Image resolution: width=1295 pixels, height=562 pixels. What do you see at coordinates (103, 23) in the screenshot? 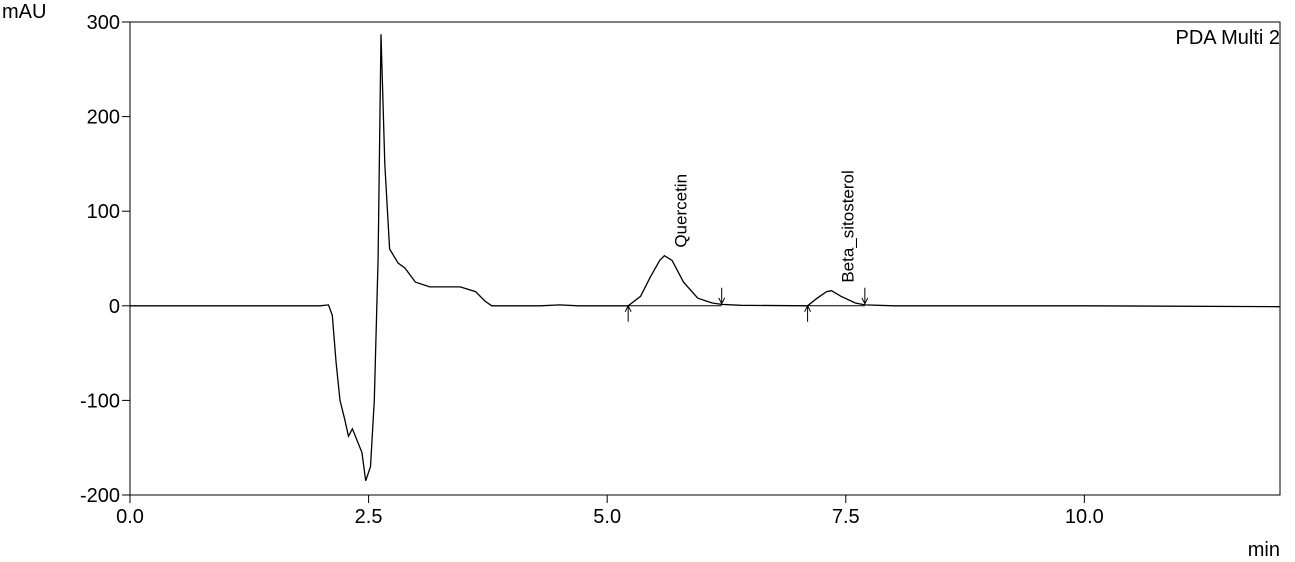
I see `y-tick-label: 300` at bounding box center [103, 23].